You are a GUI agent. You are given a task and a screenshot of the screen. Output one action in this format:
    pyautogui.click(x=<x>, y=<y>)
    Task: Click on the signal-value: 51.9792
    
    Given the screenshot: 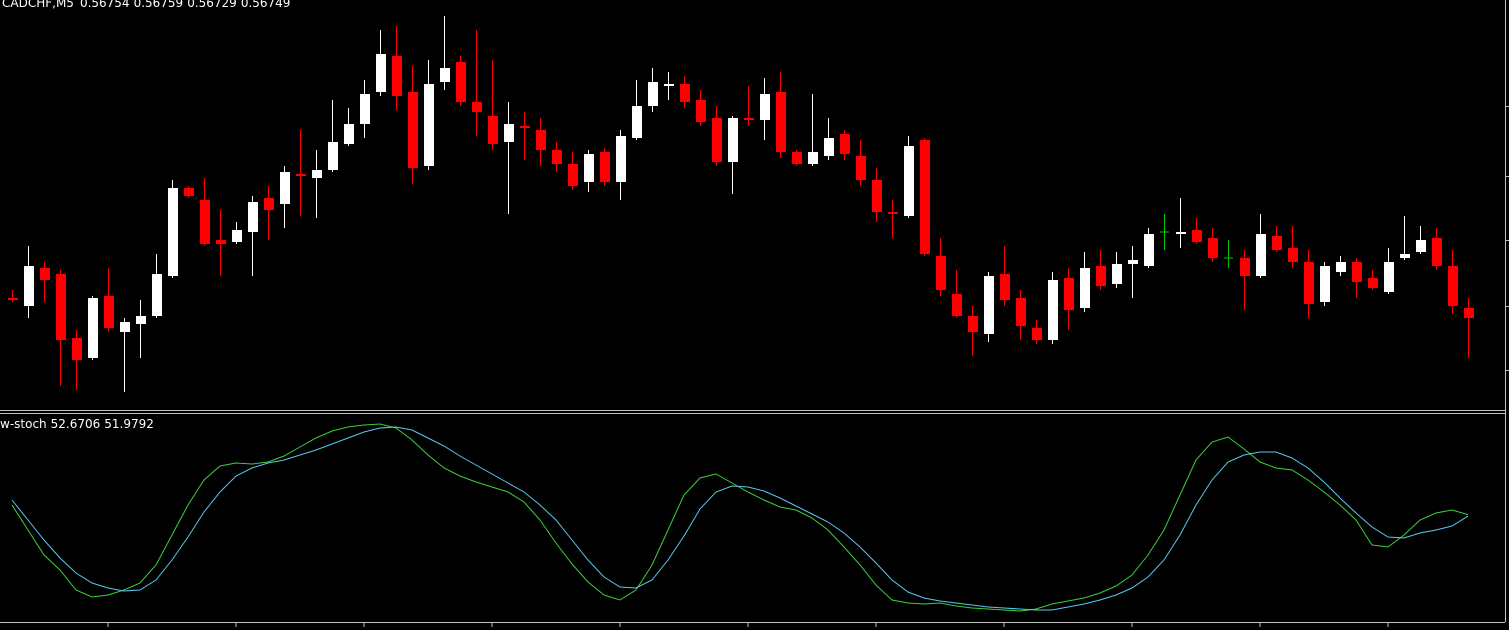 What is the action you would take?
    pyautogui.click(x=129, y=424)
    